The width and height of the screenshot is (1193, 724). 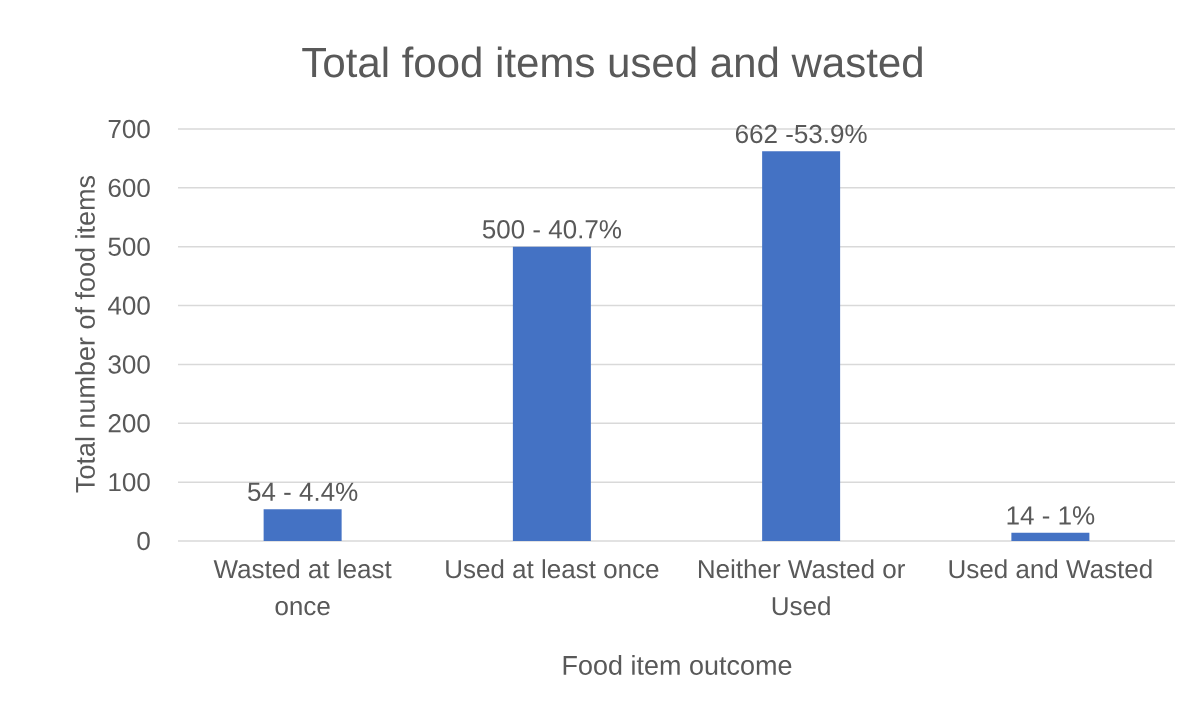 I want to click on y-tick-label: 0, so click(x=143, y=541).